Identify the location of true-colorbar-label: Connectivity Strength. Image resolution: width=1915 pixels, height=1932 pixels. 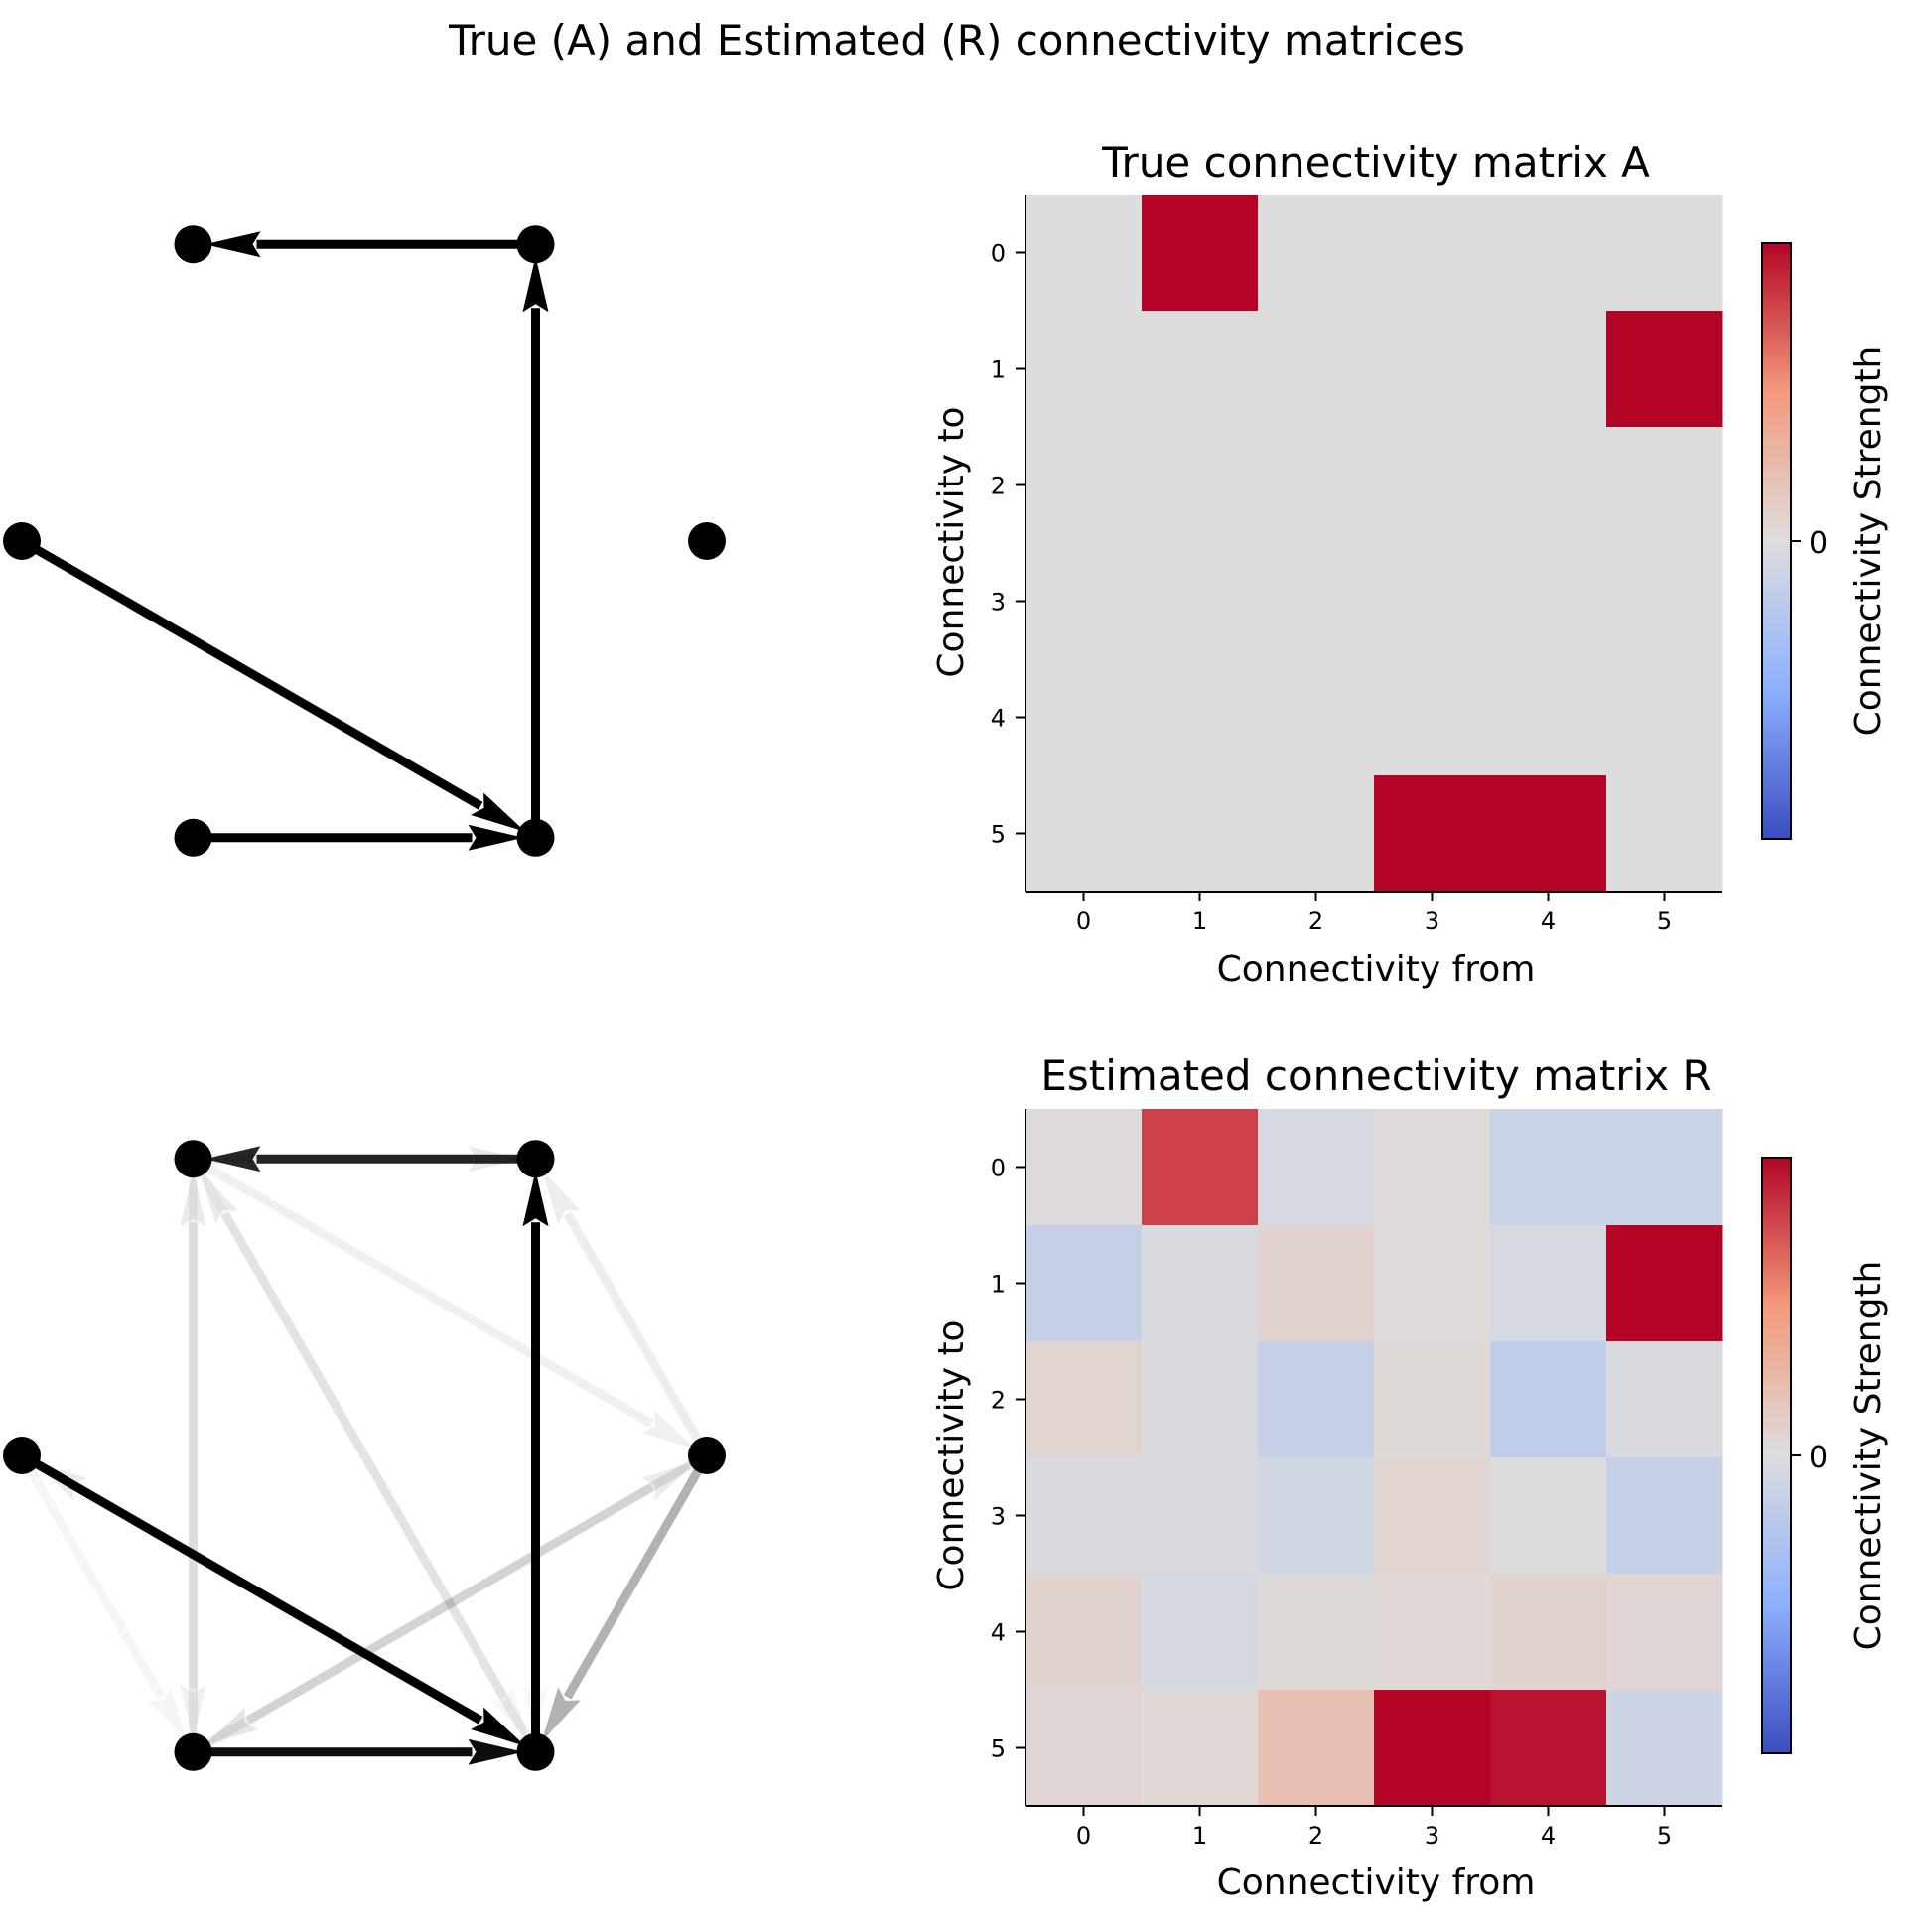
(1868, 541).